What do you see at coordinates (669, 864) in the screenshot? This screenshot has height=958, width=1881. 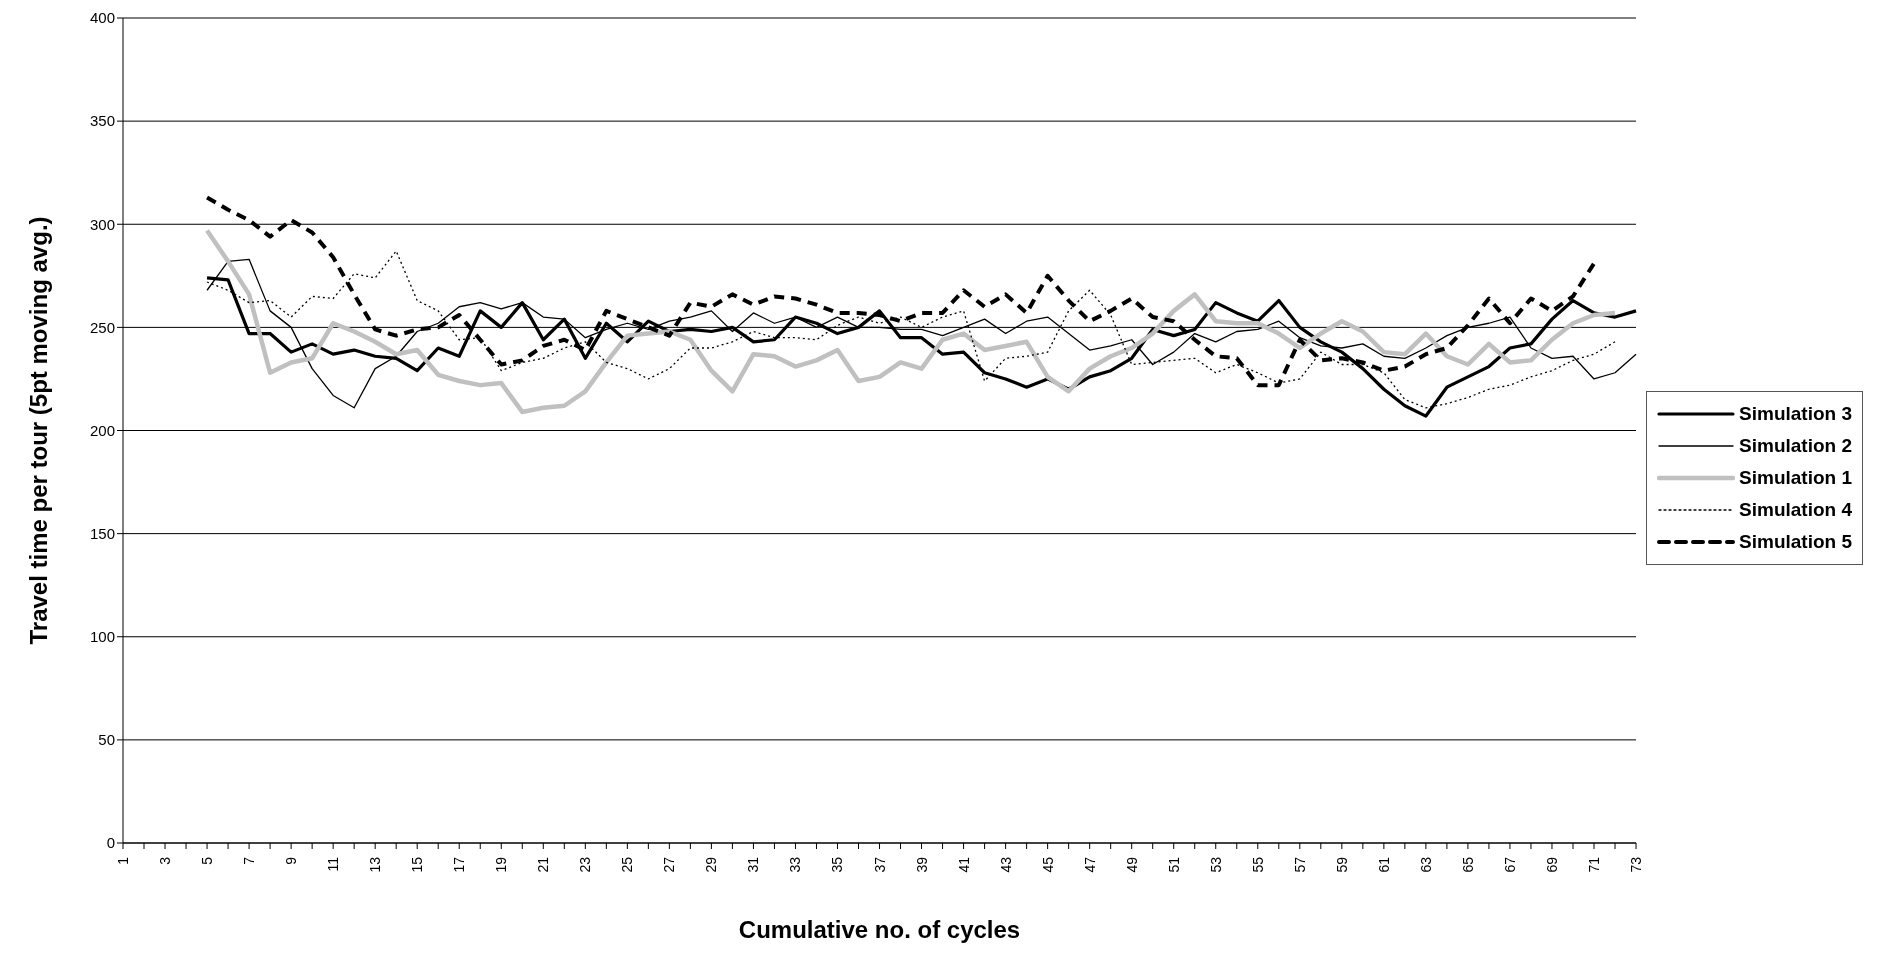 I see `x-tick-label: 27` at bounding box center [669, 864].